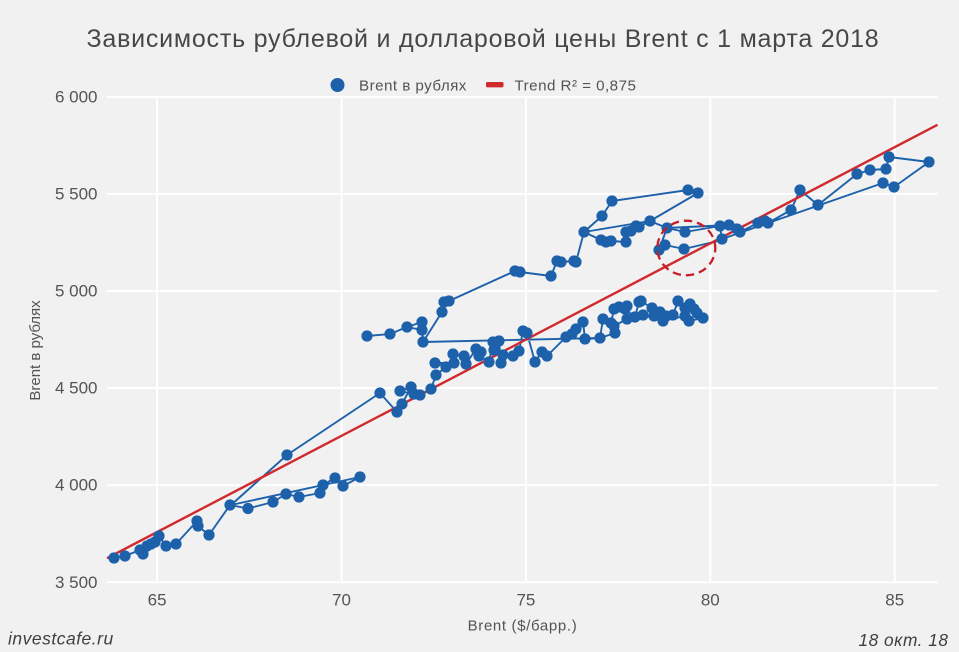 This screenshot has height=652, width=959. Describe the element at coordinates (76, 485) in the screenshot. I see `svg-text: 4 000` at that location.